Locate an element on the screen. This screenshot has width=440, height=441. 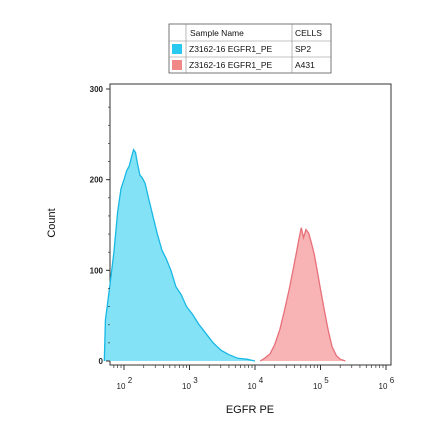
legend-swatch-sp2 is located at coordinates (177, 49).